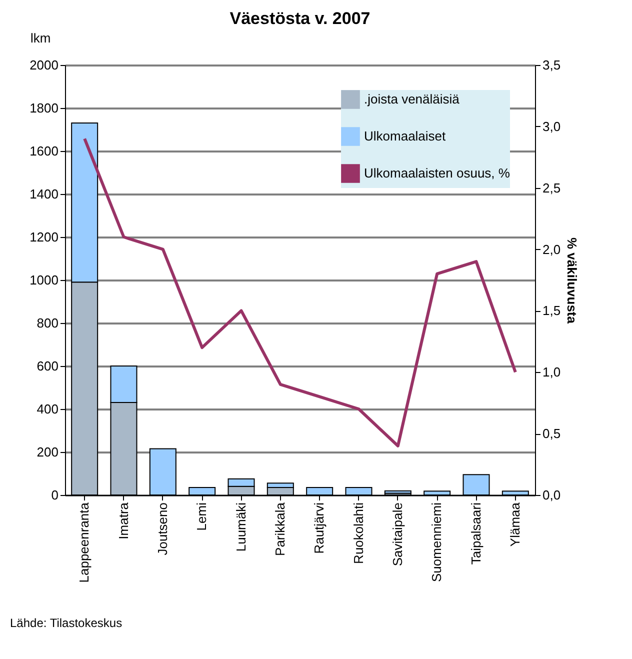 This screenshot has height=659, width=632. What do you see at coordinates (412, 99) in the screenshot?
I see `legend-label: .joista venäläisiä` at bounding box center [412, 99].